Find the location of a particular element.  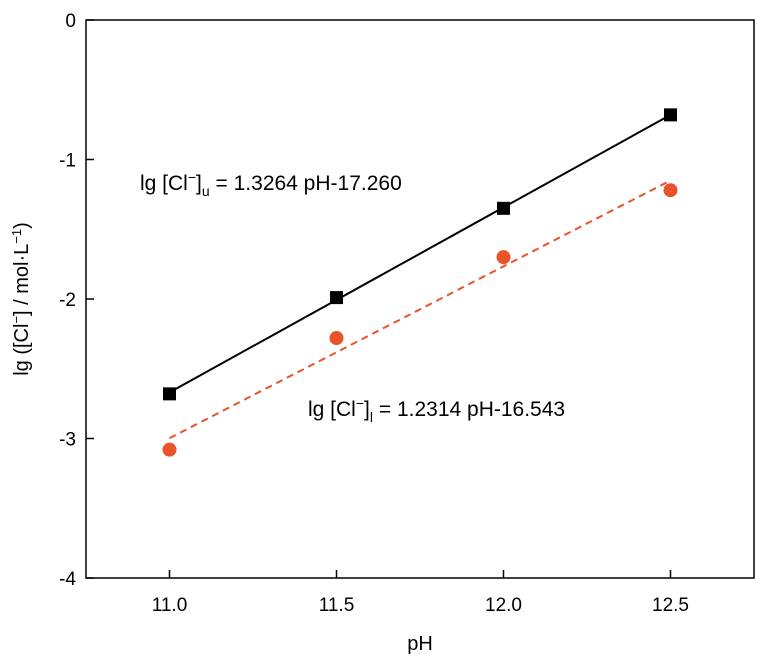

x-axis-label: pH is located at coordinates (420, 644).